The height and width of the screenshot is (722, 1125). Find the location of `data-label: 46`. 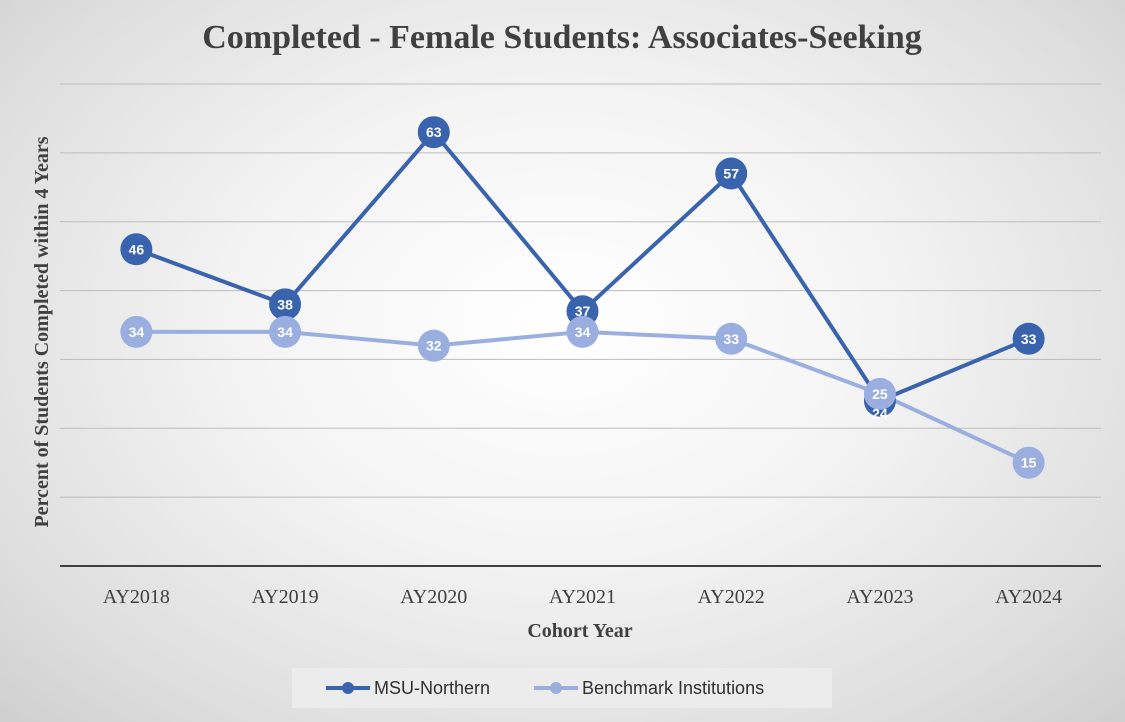

data-label: 46 is located at coordinates (137, 249).